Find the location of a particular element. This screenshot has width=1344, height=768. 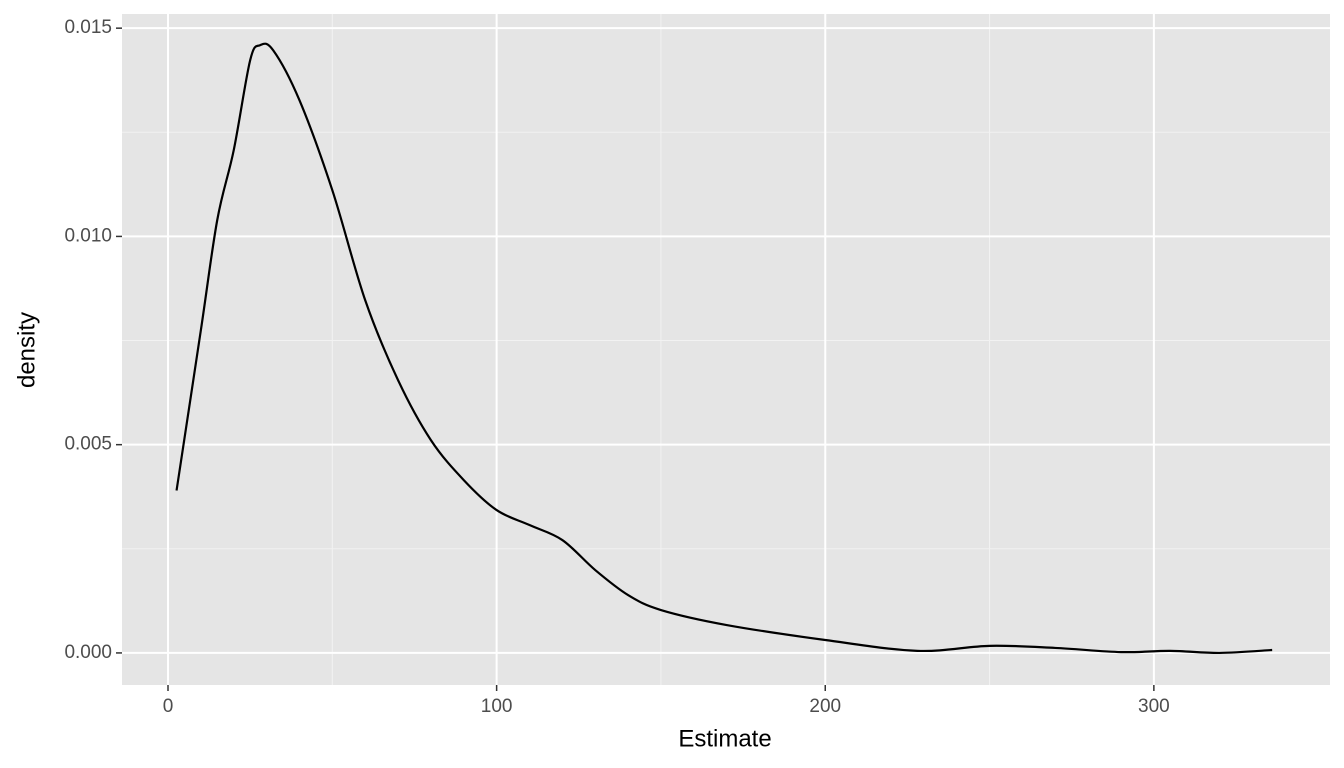

x-tick-label: 300 is located at coordinates (1154, 706).